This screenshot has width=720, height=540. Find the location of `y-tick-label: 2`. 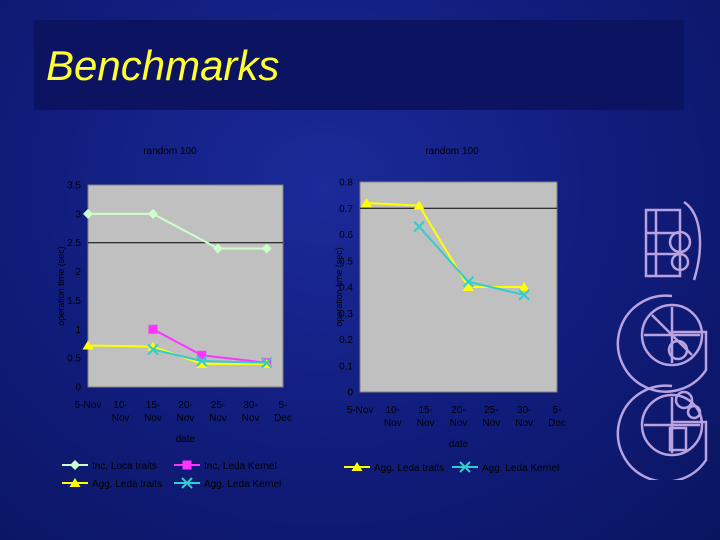

y-tick-label: 2 is located at coordinates (78, 272).